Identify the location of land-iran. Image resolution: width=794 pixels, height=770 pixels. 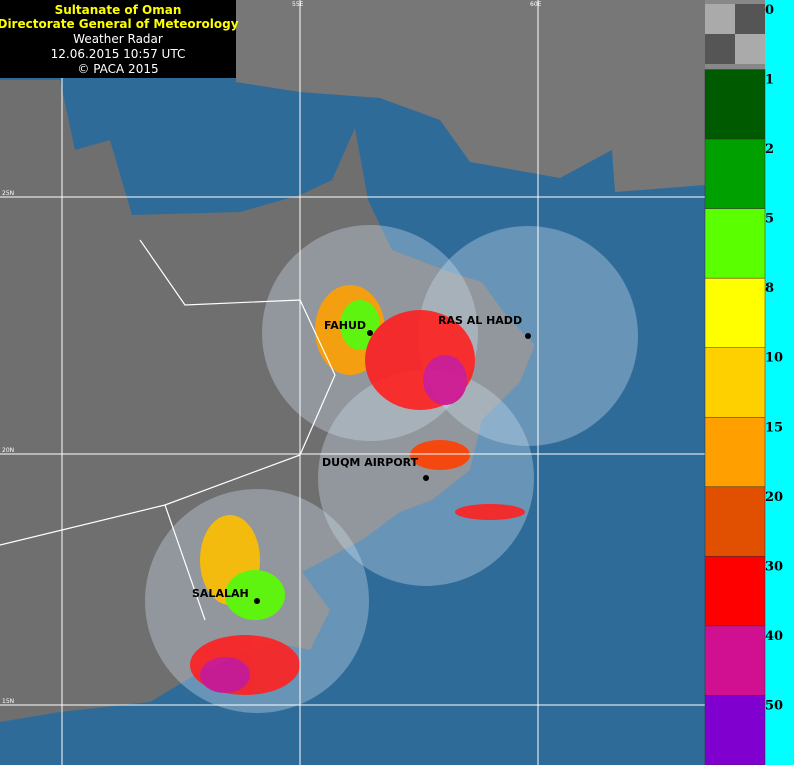
(470, 96).